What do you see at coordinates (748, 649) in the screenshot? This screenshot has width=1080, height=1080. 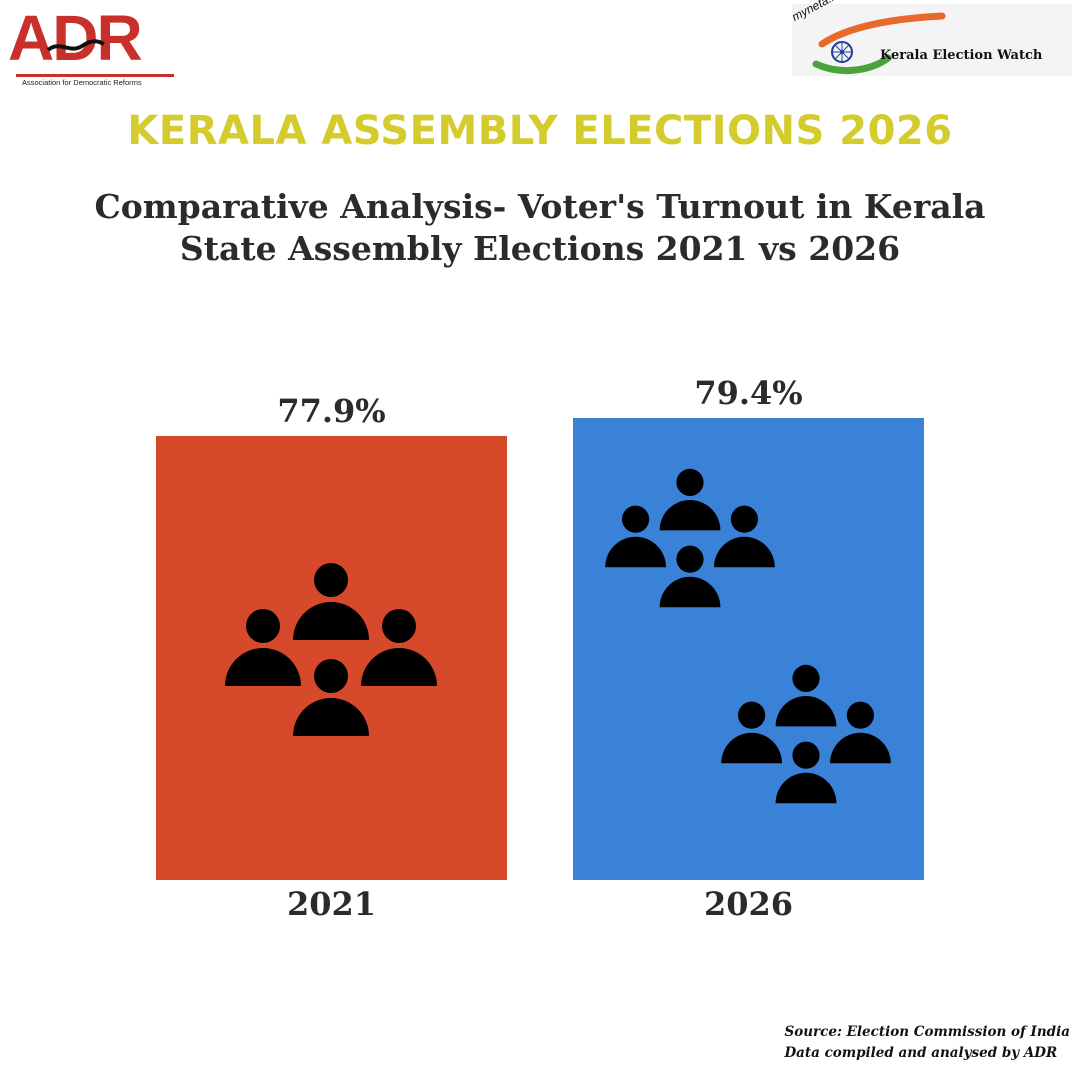 I see `bar-2026` at bounding box center [748, 649].